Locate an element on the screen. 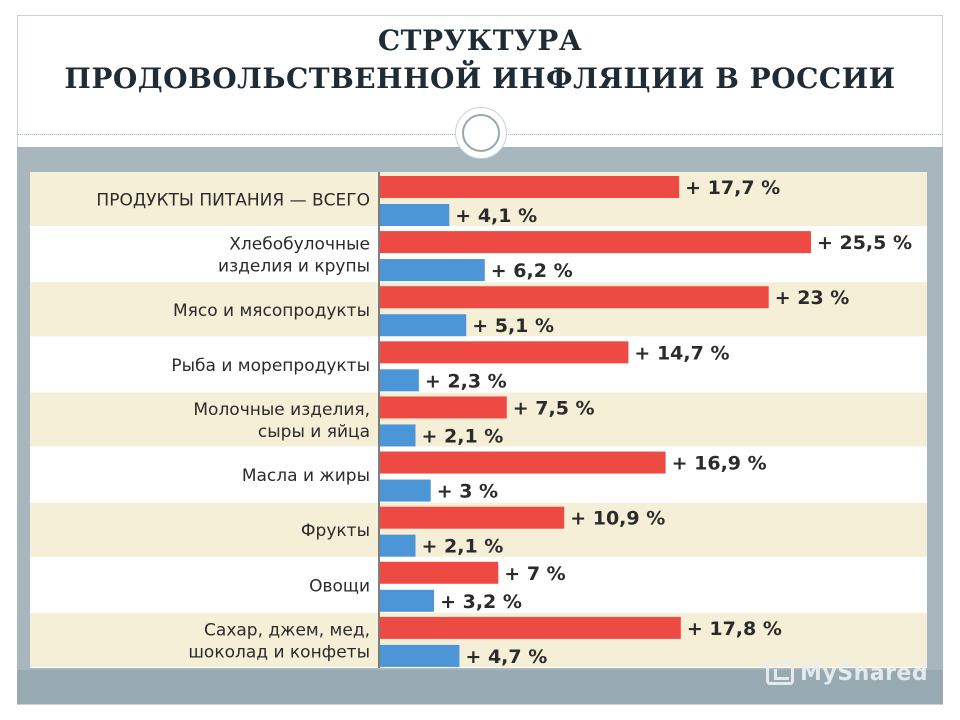  data-label: + 23 % is located at coordinates (812, 298).